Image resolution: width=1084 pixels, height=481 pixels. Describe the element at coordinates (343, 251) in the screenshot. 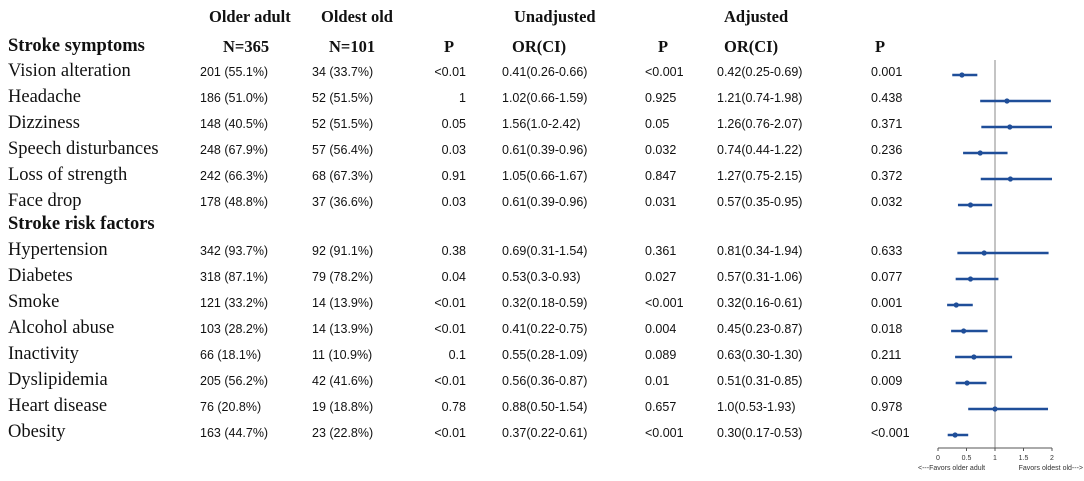

I see `cell-oldest-old: 92 (91.1%)` at that location.